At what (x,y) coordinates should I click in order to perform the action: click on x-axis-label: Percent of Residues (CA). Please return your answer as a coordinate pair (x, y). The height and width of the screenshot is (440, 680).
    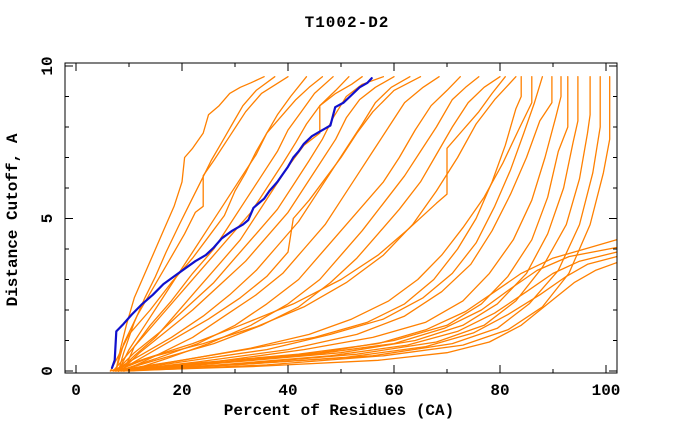
    Looking at the image, I should click on (339, 411).